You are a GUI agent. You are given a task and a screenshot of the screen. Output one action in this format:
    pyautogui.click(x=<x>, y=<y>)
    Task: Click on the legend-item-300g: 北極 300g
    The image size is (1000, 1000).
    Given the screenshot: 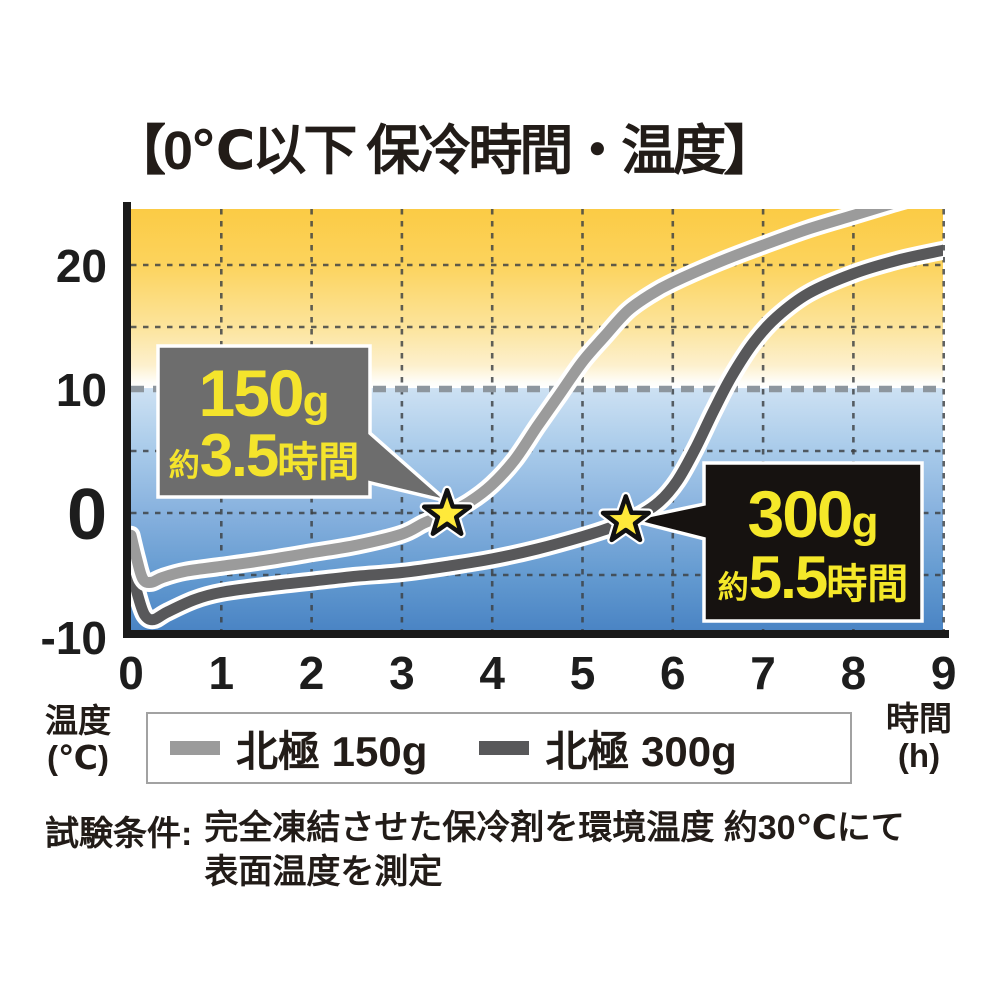 What is the action you would take?
    pyautogui.click(x=608, y=748)
    